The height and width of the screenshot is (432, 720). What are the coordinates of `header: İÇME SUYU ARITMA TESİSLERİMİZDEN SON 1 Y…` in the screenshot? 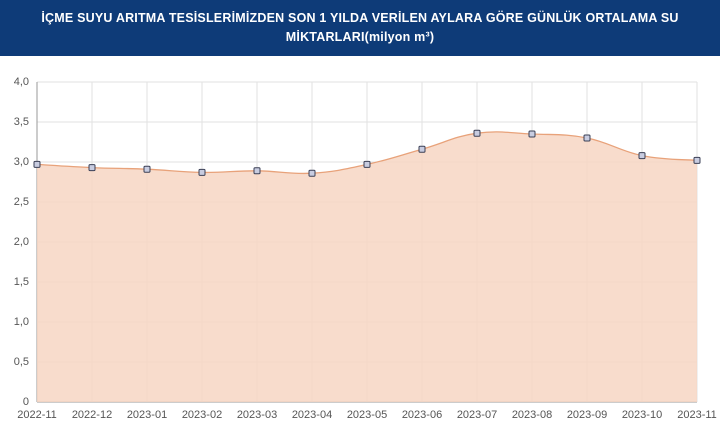 It's located at (360, 28).